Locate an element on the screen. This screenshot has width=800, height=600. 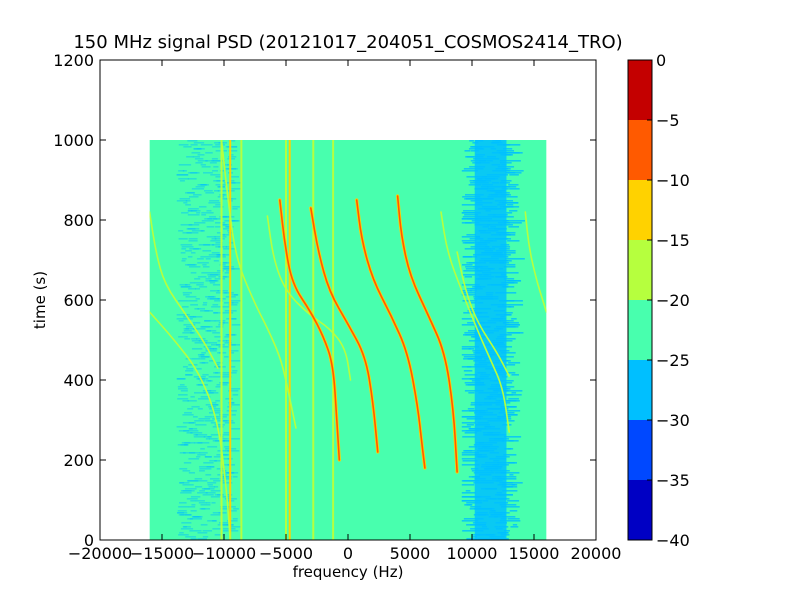
colorbar-tick-label: −10 is located at coordinates (673, 180).